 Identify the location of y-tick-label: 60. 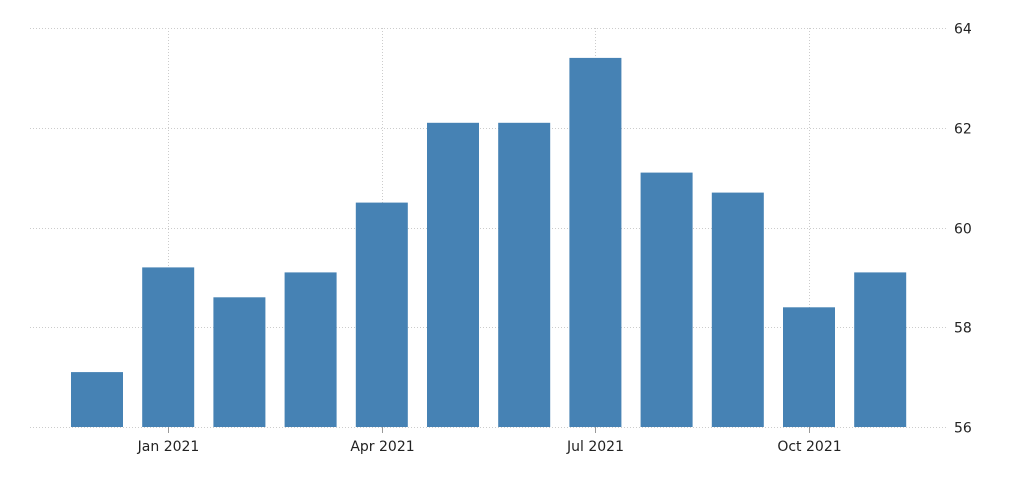
(963, 230).